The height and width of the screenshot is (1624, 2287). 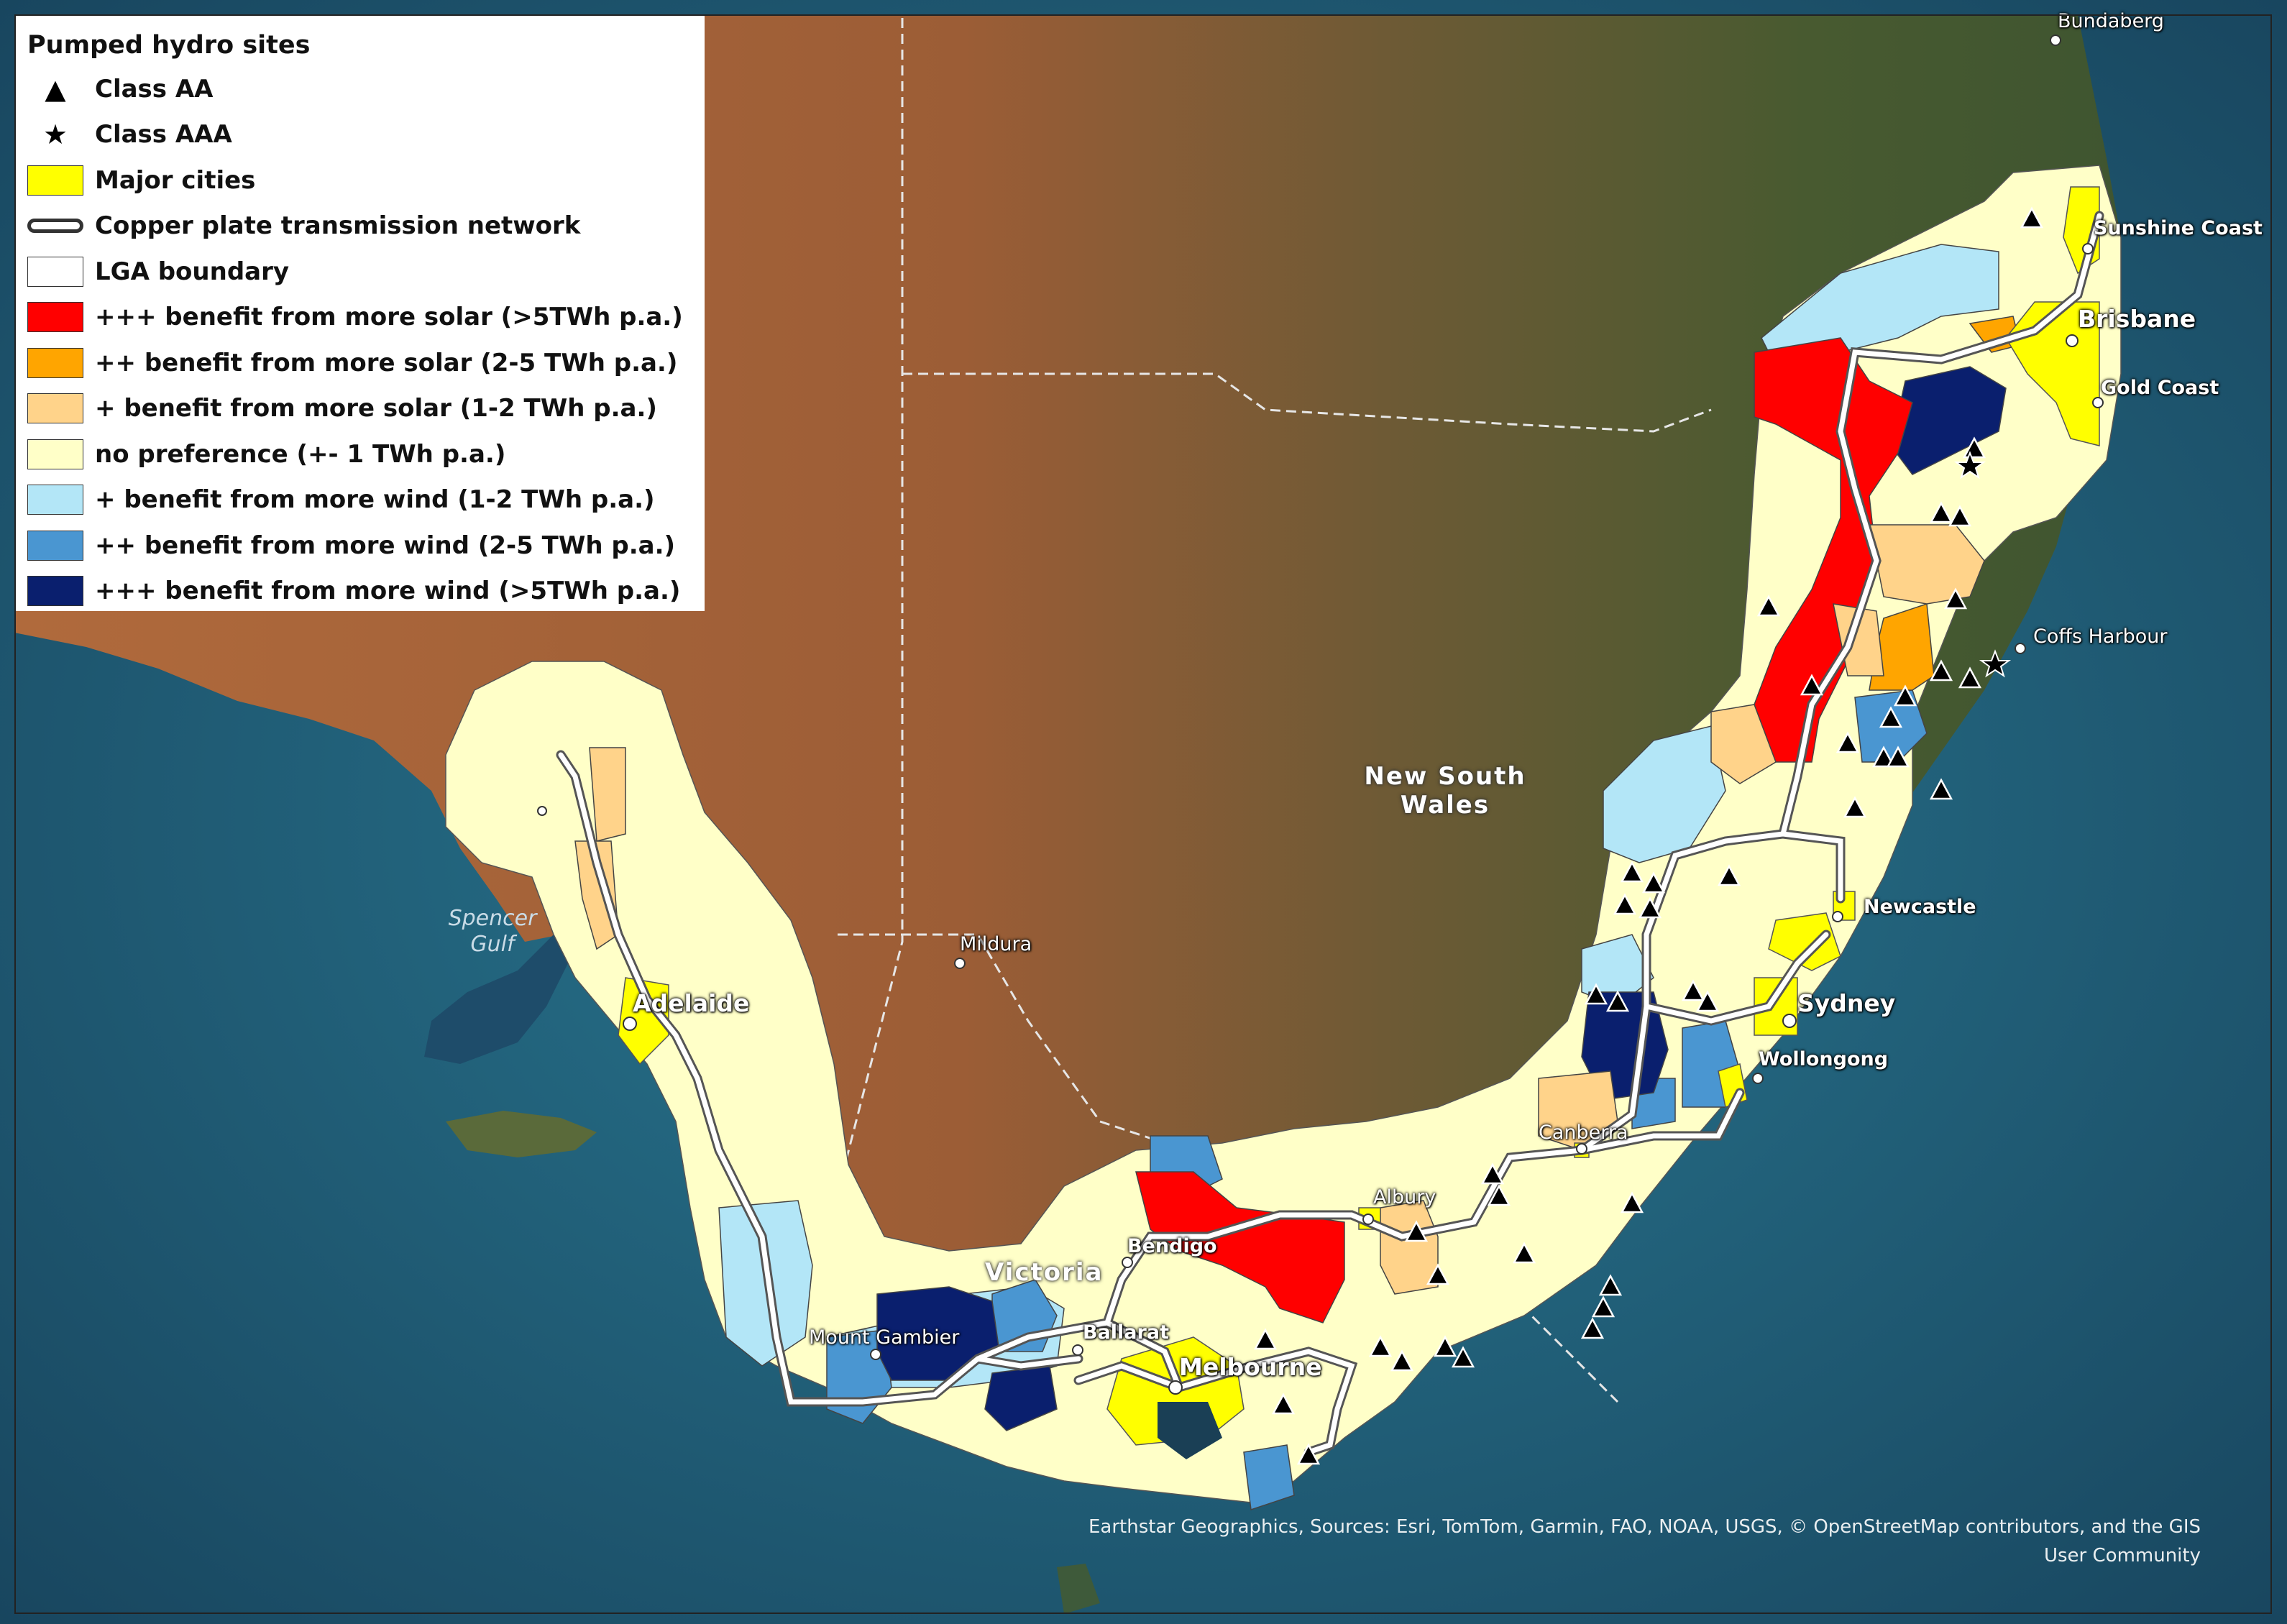 What do you see at coordinates (359, 226) in the screenshot?
I see `legend-item: Copper plate transmission network` at bounding box center [359, 226].